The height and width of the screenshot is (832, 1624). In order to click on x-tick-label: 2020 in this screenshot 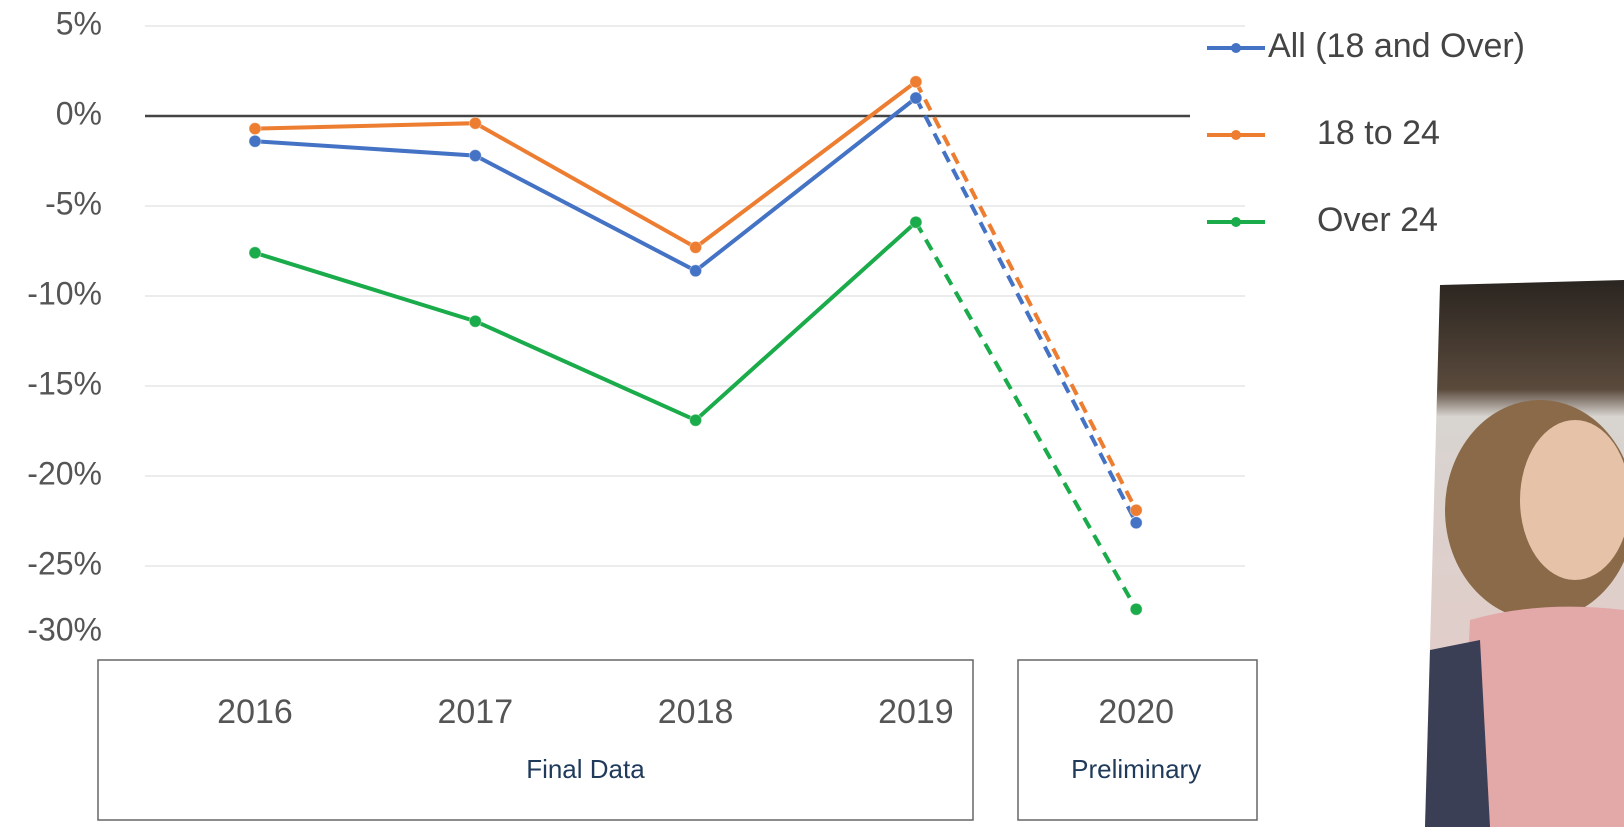, I will do `click(1136, 712)`.